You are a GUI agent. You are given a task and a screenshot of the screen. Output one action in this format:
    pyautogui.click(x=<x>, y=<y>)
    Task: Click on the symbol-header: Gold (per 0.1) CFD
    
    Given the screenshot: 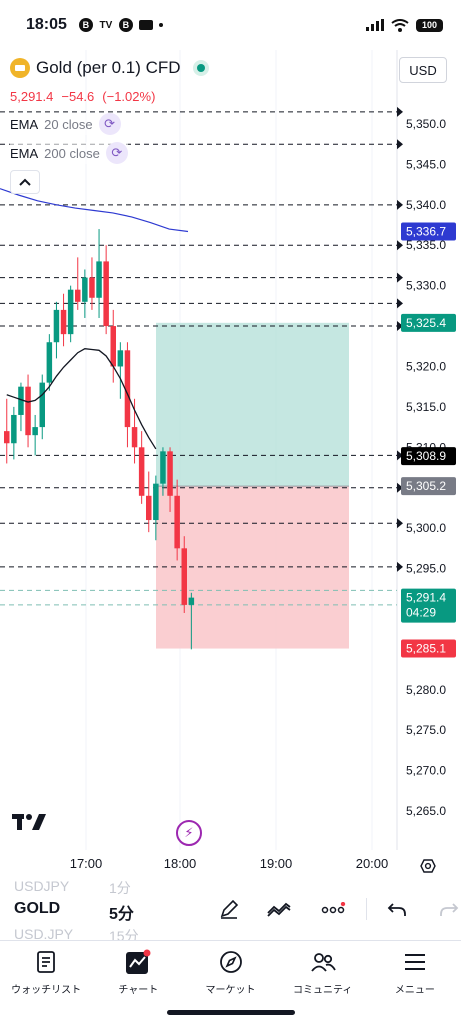 What is the action you would take?
    pyautogui.click(x=109, y=68)
    